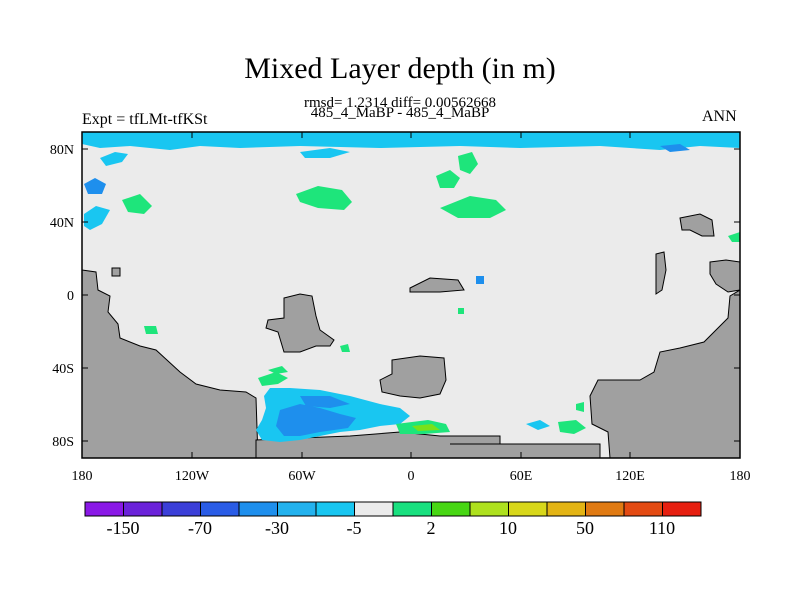  Describe the element at coordinates (437, 285) in the screenshot. I see `land-equator-strip` at that location.